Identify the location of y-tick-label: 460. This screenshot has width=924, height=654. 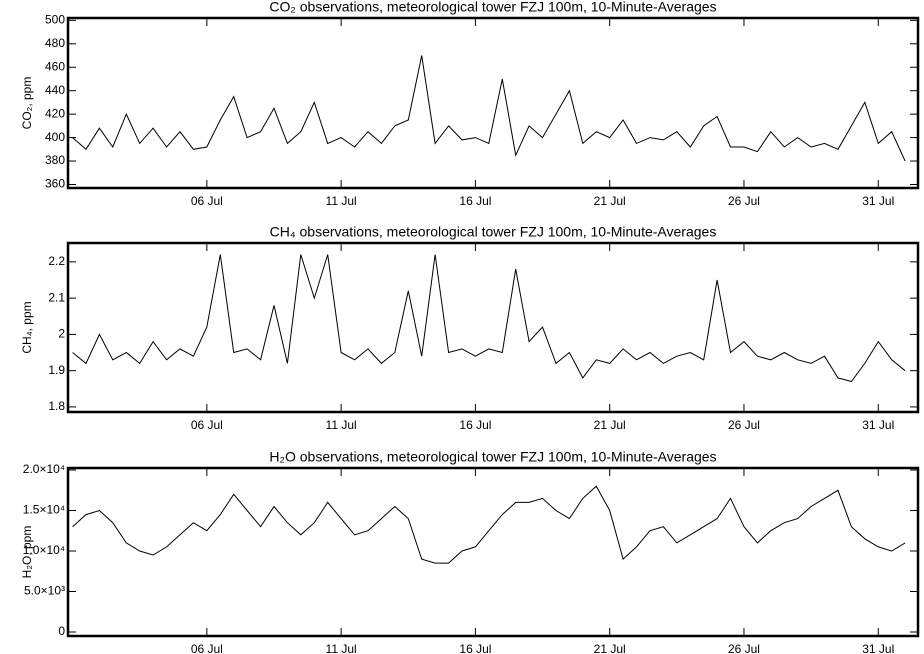
(55, 66).